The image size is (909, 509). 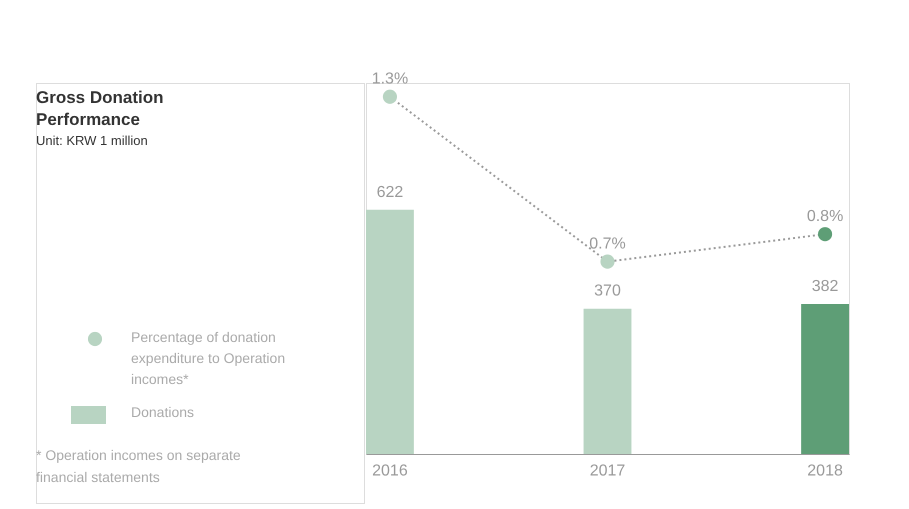 I want to click on x-tick-label: 2018, so click(x=825, y=471).